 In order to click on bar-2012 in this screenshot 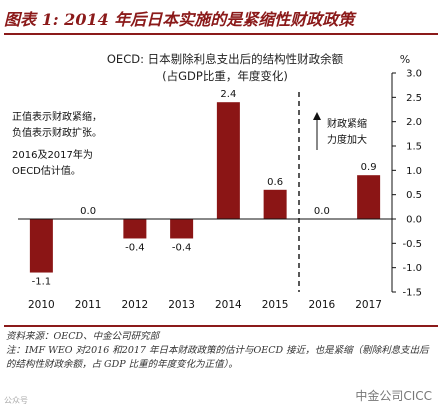, I will do `click(135, 229)`.